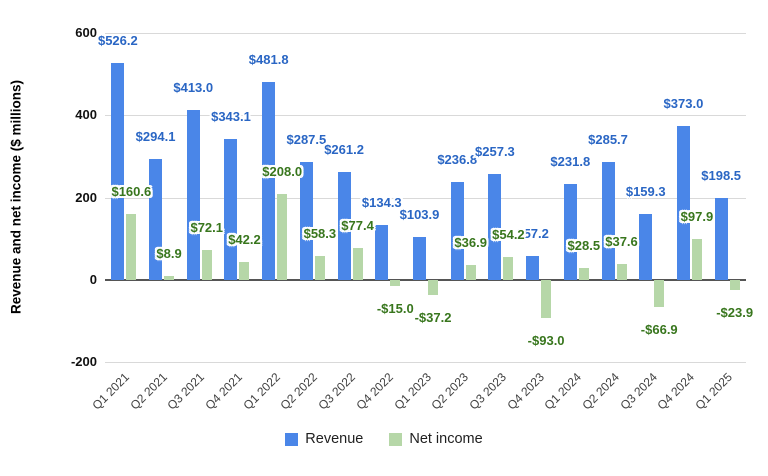 This screenshot has width=768, height=476. Describe the element at coordinates (621, 242) in the screenshot. I see `net-income-data-label-q2-2024: $37.6` at that location.